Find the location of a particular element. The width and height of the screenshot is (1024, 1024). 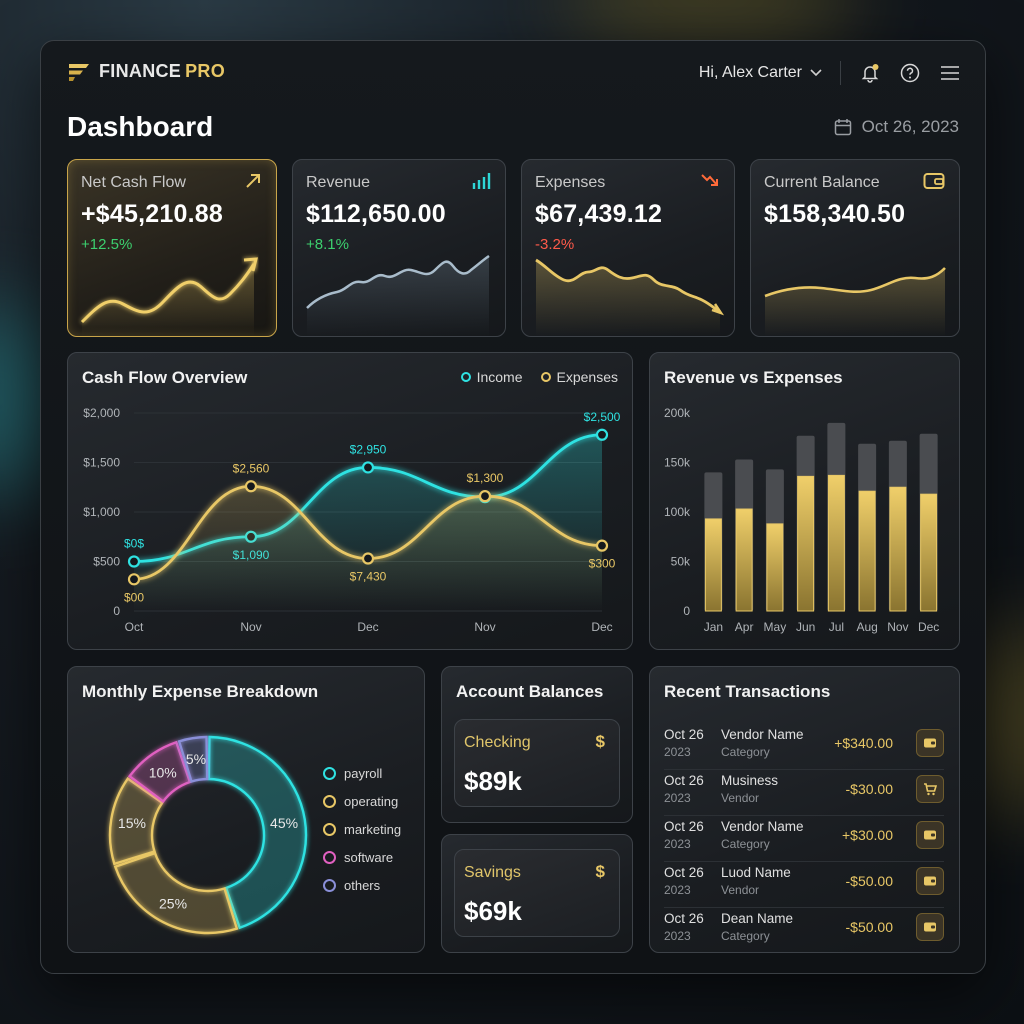

panel-title: Revenue vs Expenses is located at coordinates (753, 377).